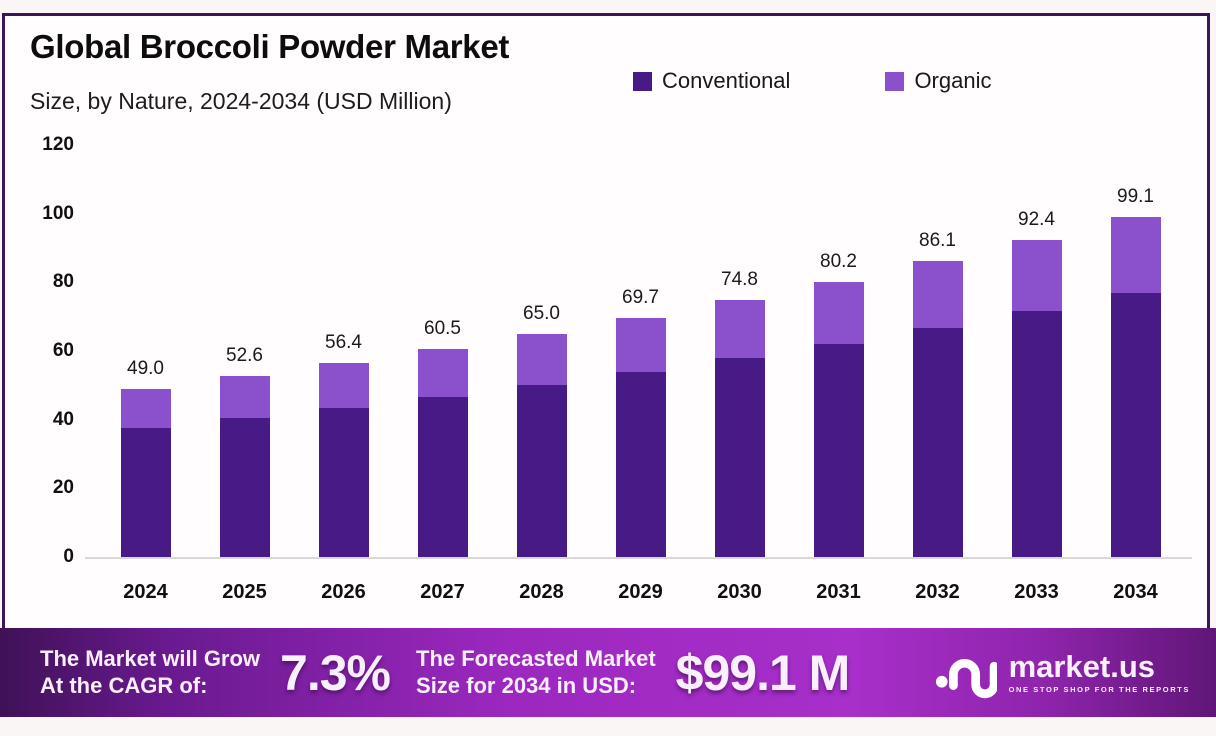 The height and width of the screenshot is (736, 1216). I want to click on brand-name: market.us, so click(1082, 666).